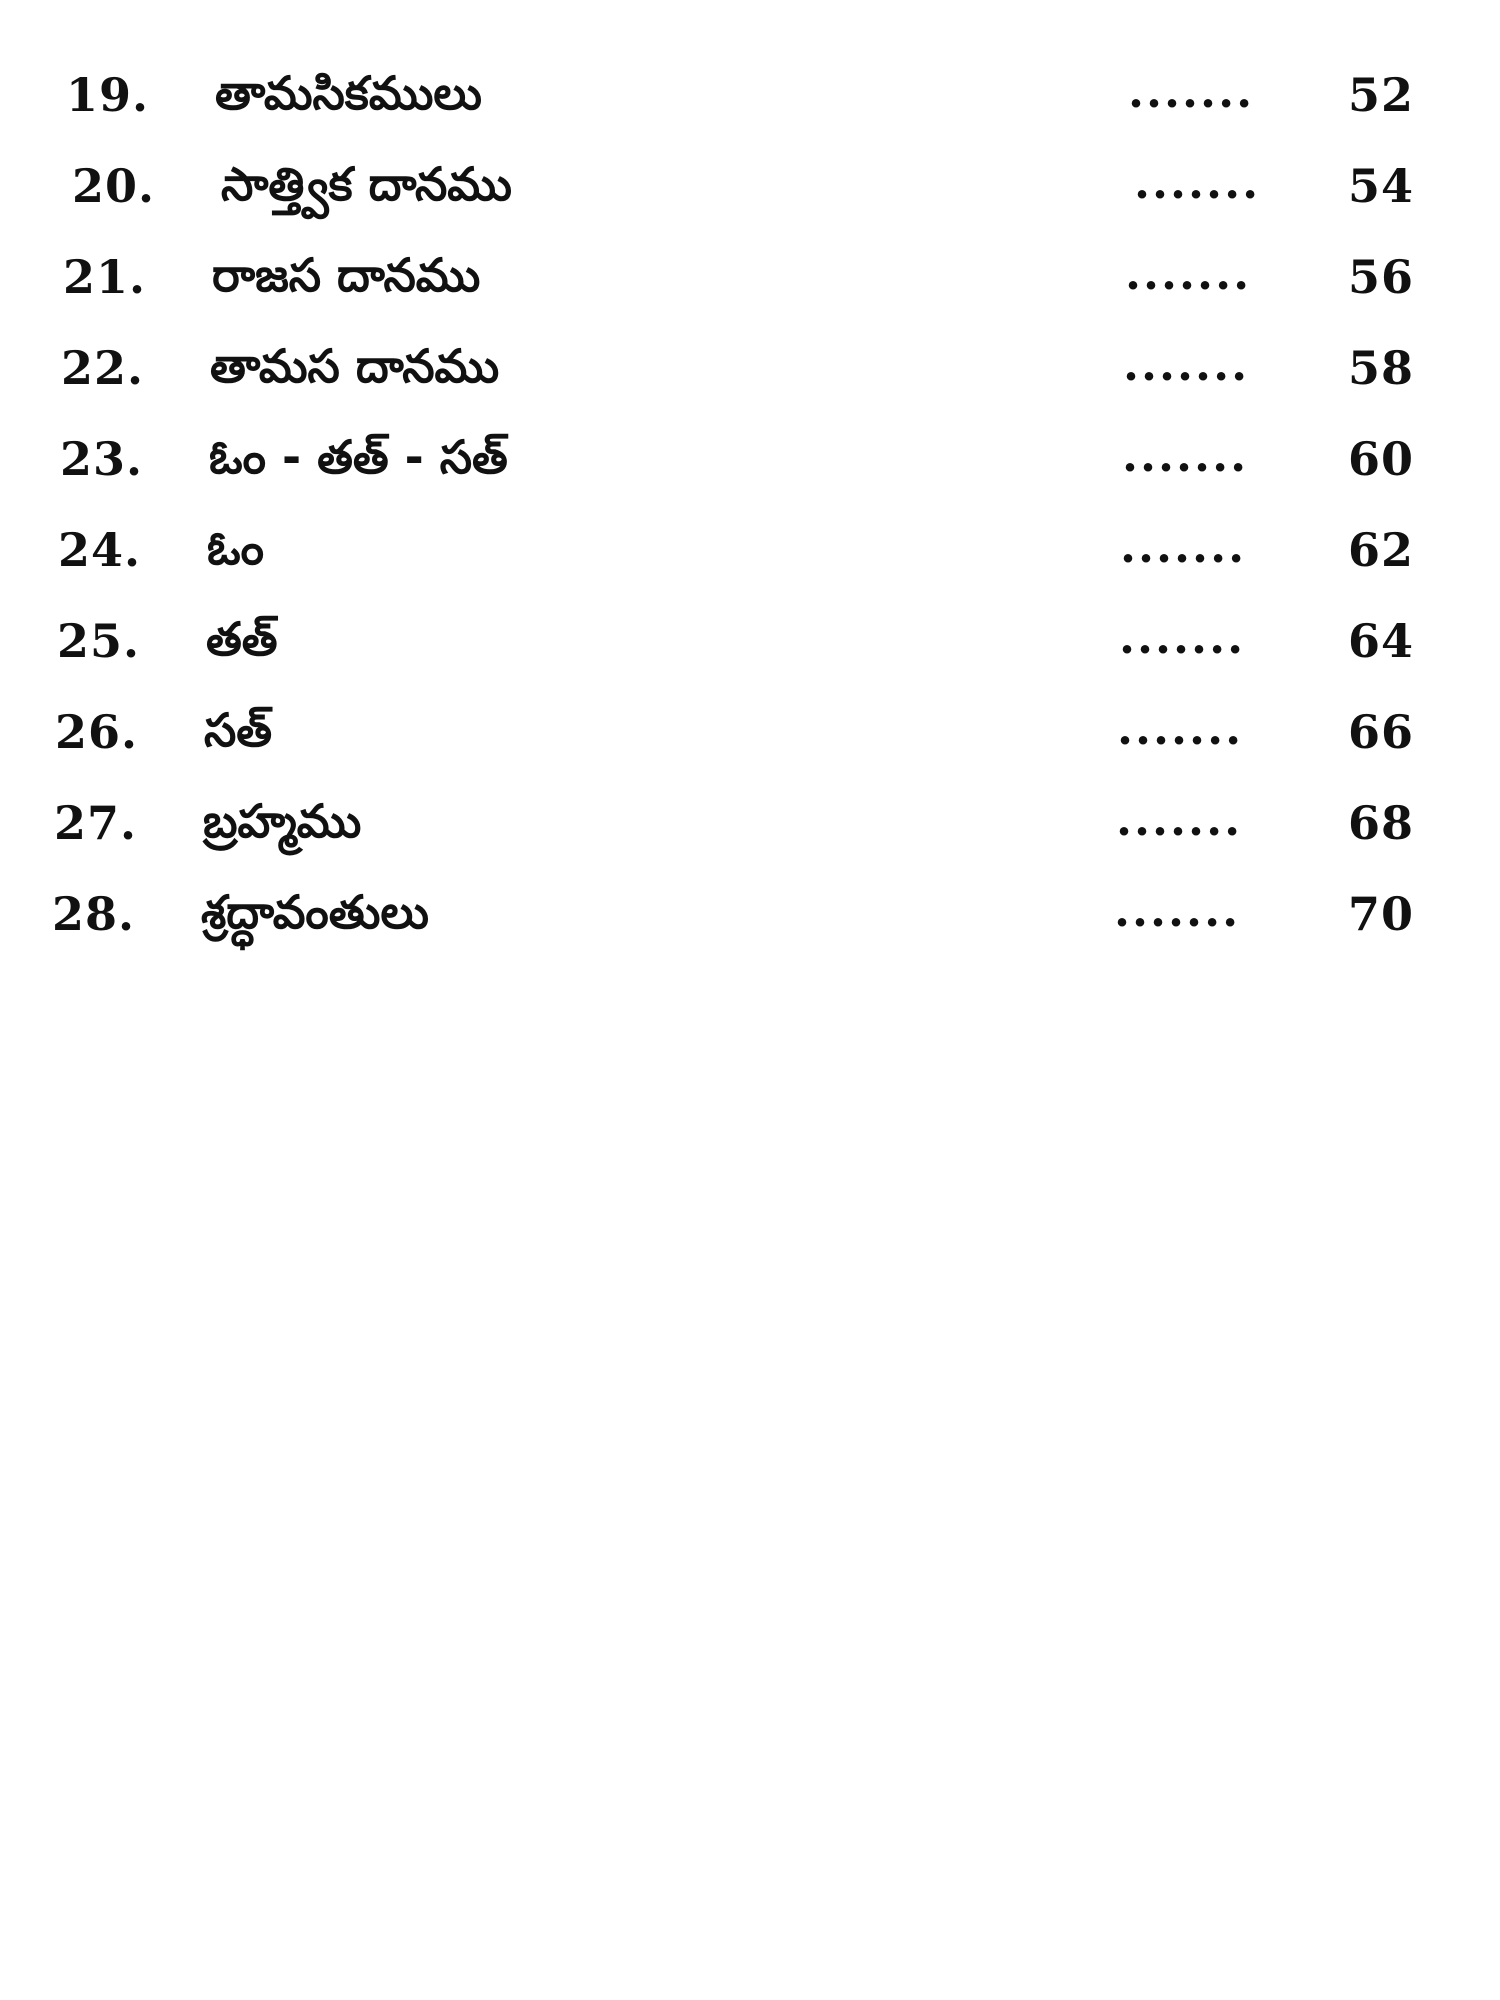 The height and width of the screenshot is (2000, 1500). Describe the element at coordinates (1380, 95) in the screenshot. I see `page-number: 52` at that location.